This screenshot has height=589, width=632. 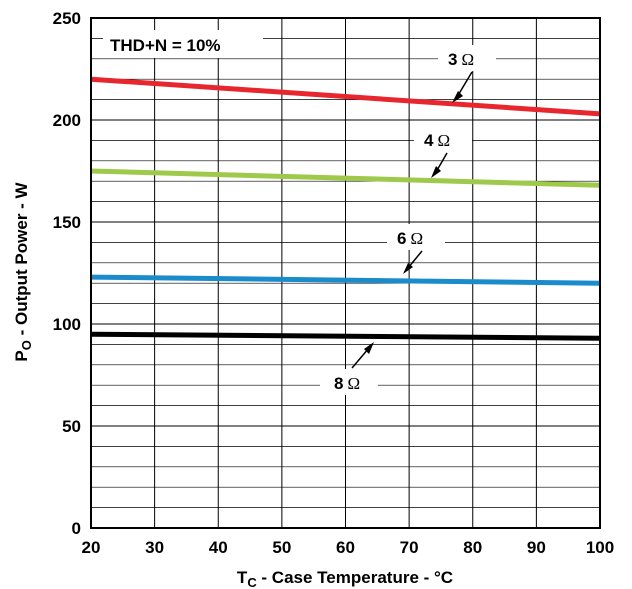 I want to click on label-8-ohm-bg, so click(x=349, y=382).